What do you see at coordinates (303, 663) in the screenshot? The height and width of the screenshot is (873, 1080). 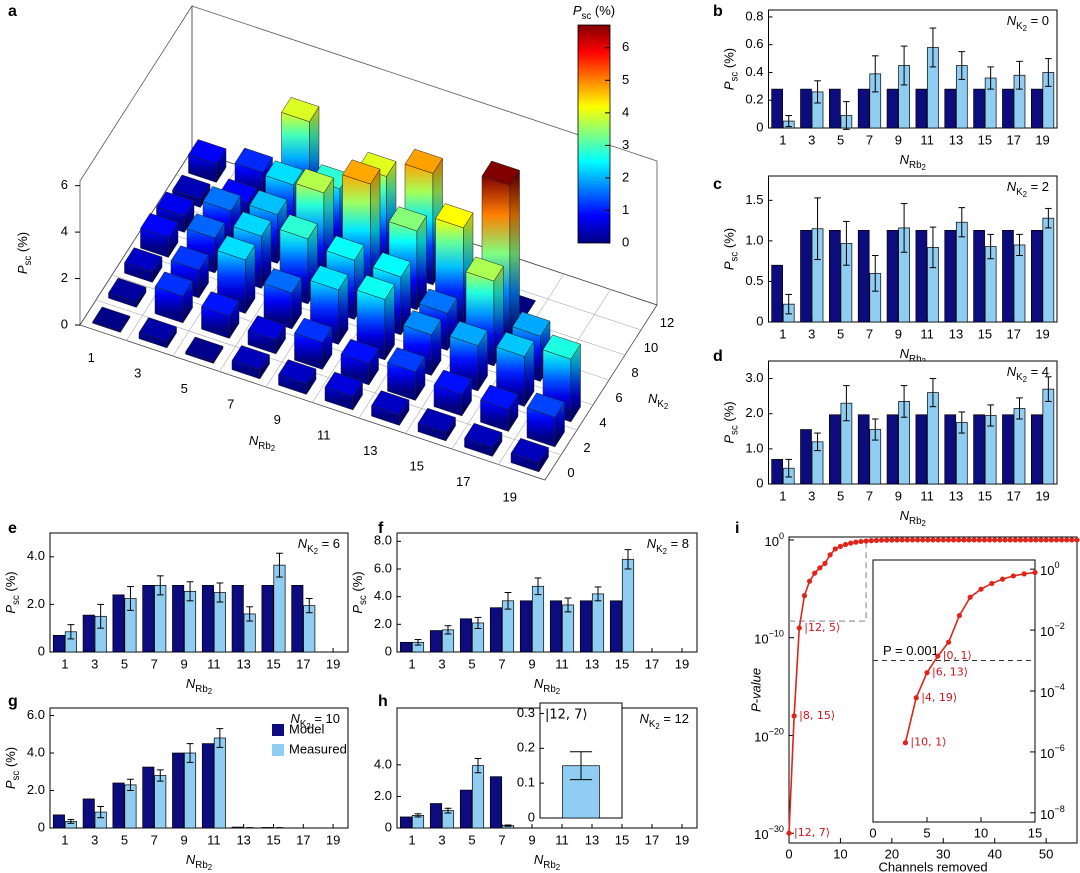 I see `x-tick-label: 17` at bounding box center [303, 663].